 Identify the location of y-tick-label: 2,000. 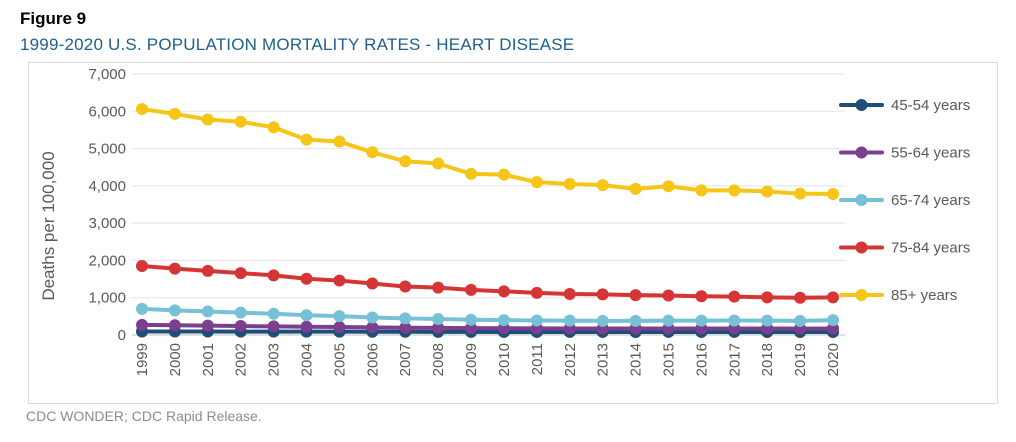
(107, 260).